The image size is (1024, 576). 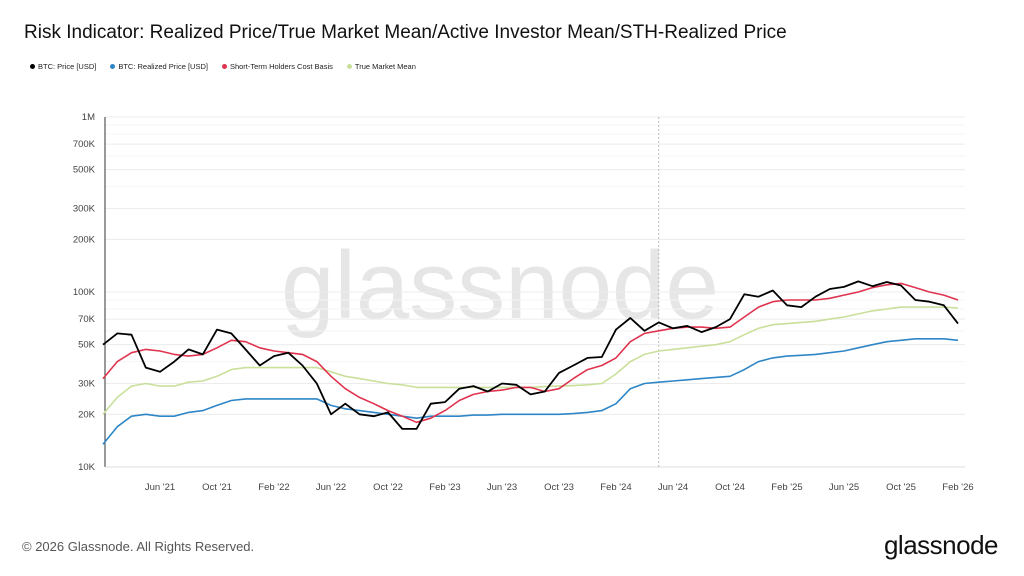 I want to click on legend-swatch-sth-cost-basis, so click(x=224, y=66).